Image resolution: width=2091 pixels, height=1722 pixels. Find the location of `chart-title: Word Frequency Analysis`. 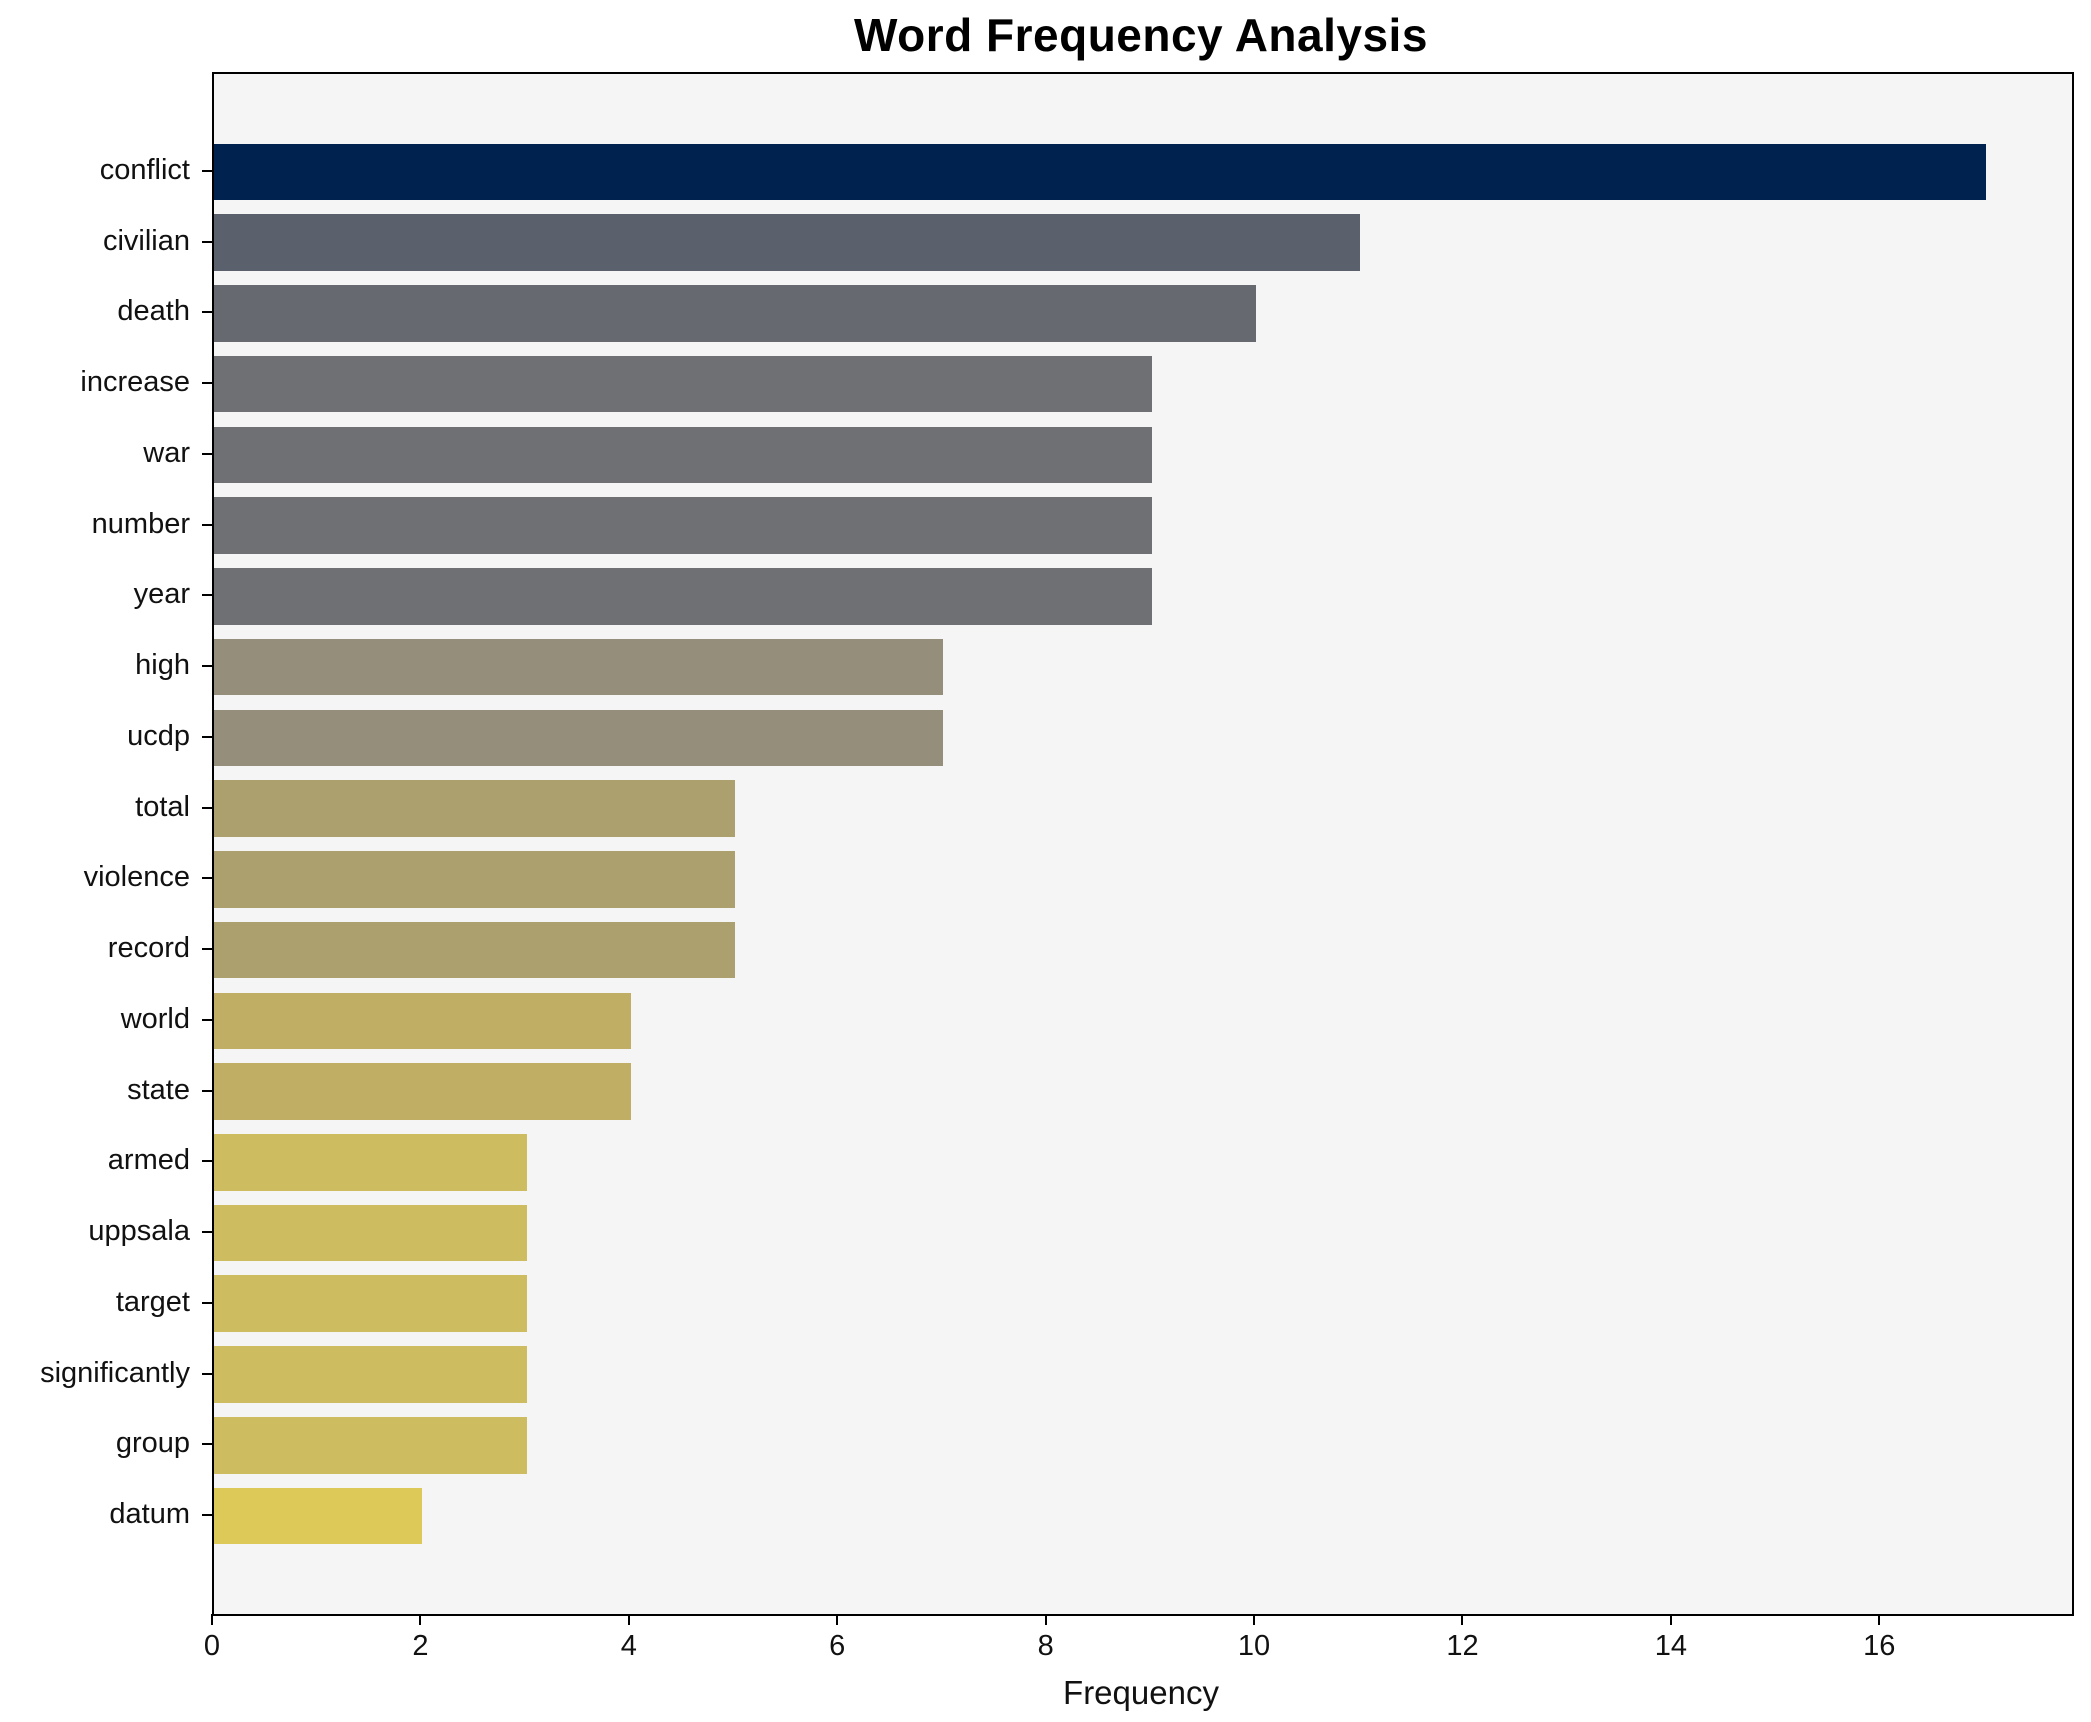

chart-title: Word Frequency Analysis is located at coordinates (1141, 35).